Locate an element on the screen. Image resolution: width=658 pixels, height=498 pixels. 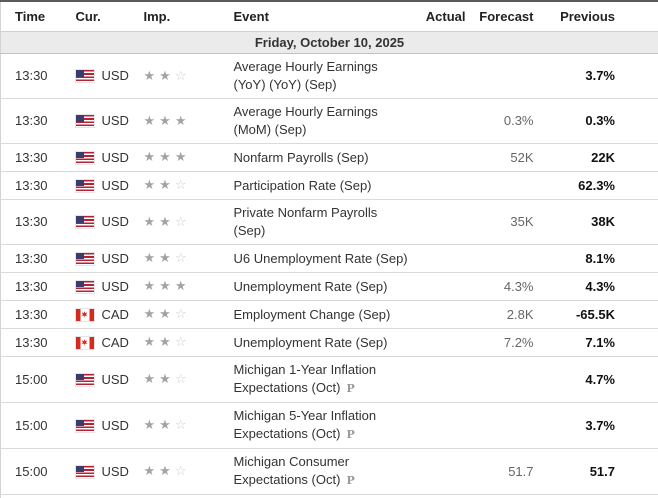
event-name: U6 Unemployment Rate (Sep) is located at coordinates (320, 258).